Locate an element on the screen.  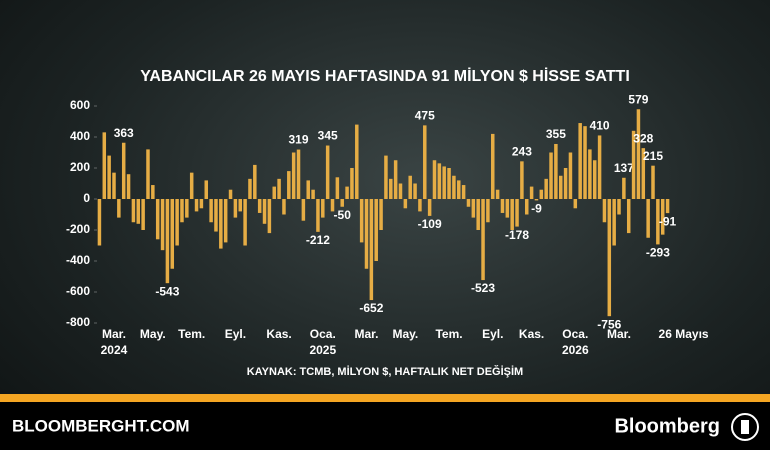
x-tick-label: Oca. 2025 is located at coordinates (323, 342).